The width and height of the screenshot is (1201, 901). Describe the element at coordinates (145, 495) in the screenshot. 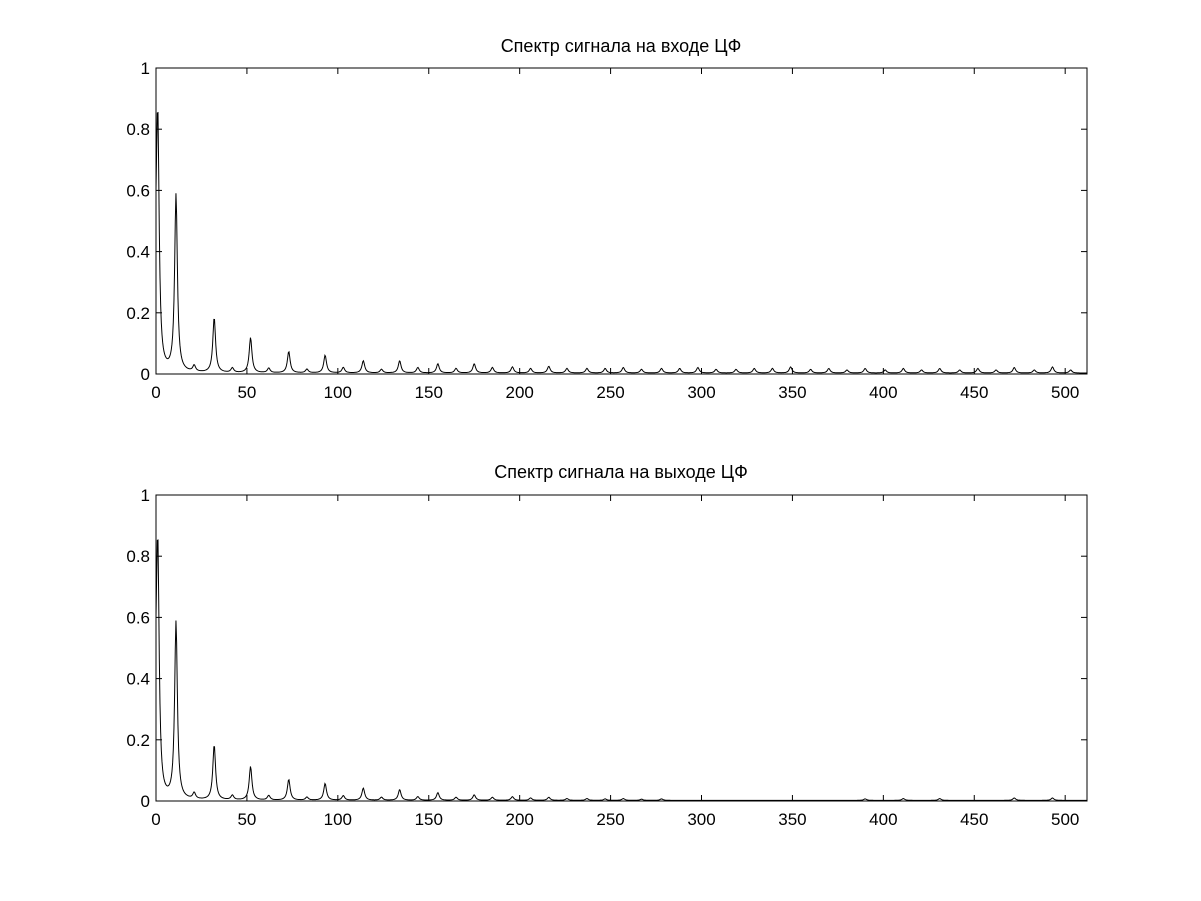

I see `y-tick-label-output: 1` at that location.